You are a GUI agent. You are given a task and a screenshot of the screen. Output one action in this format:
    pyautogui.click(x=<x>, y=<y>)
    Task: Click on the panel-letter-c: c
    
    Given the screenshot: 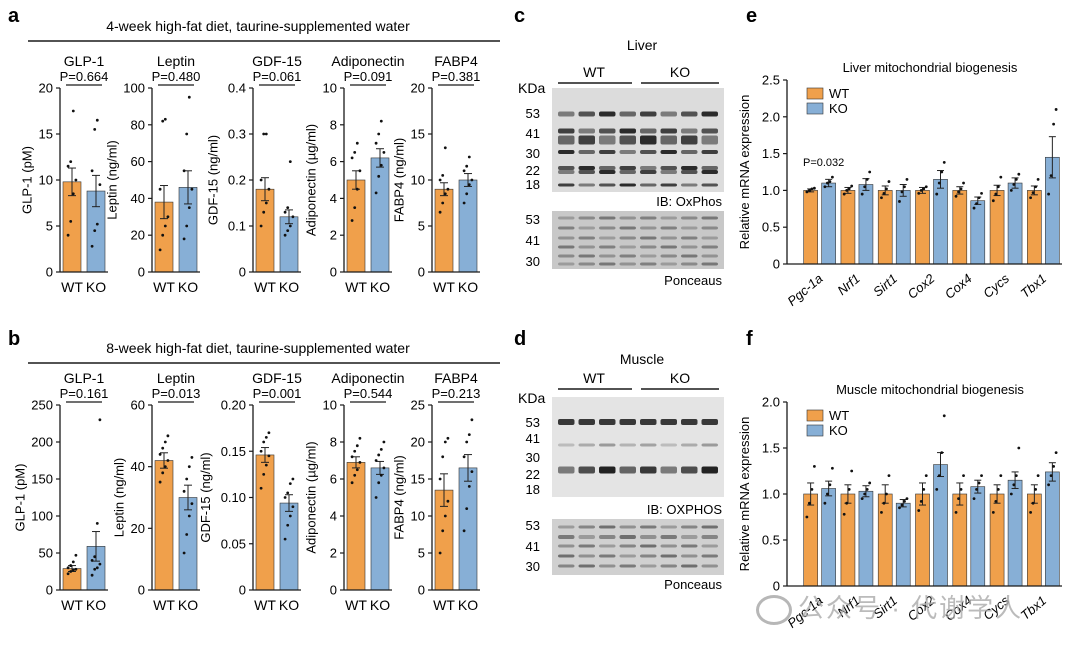 What is the action you would take?
    pyautogui.click(x=519, y=16)
    